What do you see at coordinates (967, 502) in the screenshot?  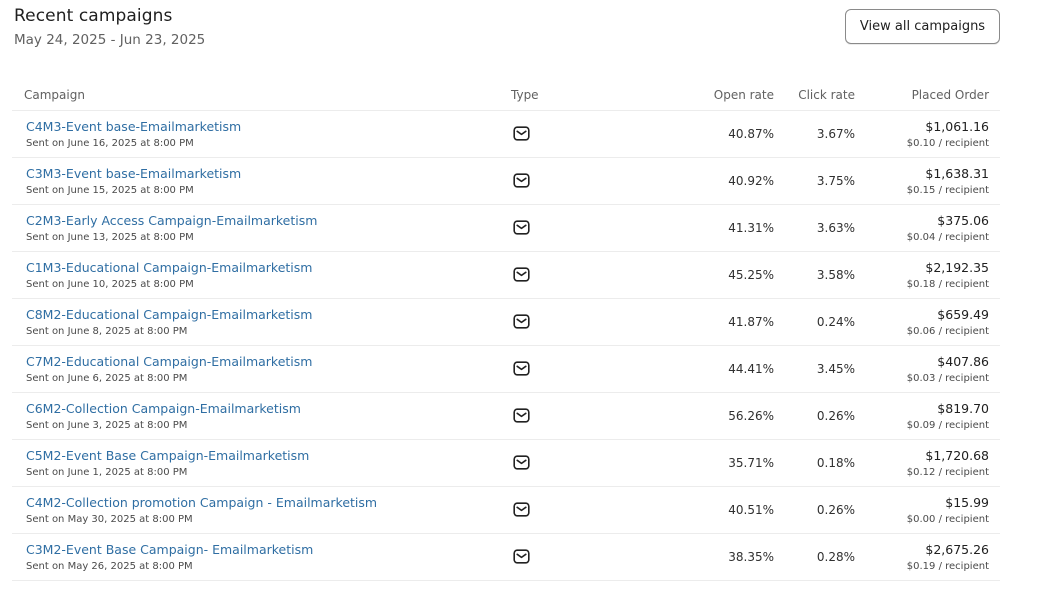 I see `placed-order-amount: $15.99` at bounding box center [967, 502].